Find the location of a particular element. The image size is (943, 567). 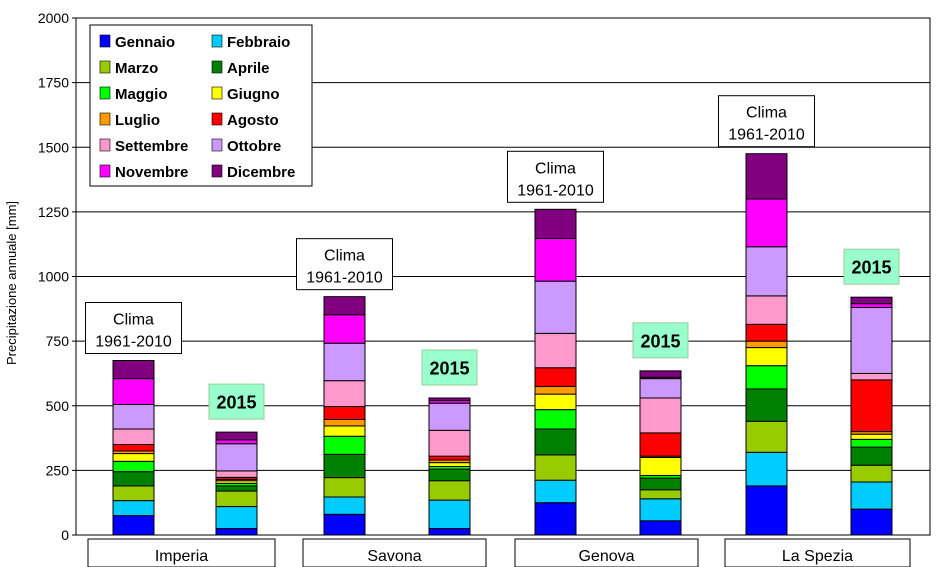

bar-annotation: 2015 is located at coordinates (449, 367).